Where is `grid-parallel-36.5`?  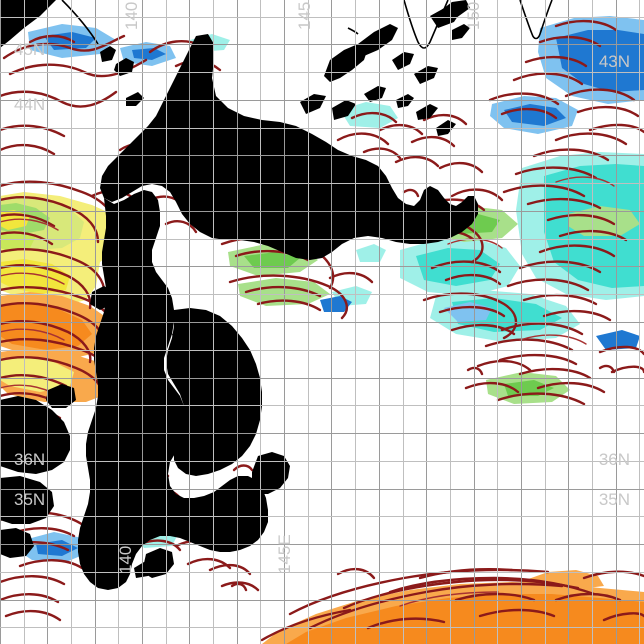 grid-parallel-36.5 is located at coordinates (322, 516).